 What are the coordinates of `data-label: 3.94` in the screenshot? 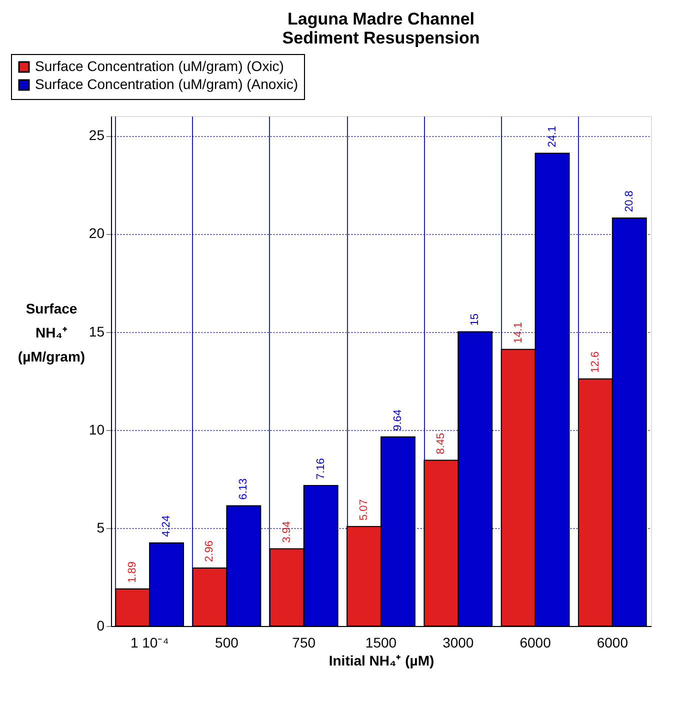 It's located at (286, 532).